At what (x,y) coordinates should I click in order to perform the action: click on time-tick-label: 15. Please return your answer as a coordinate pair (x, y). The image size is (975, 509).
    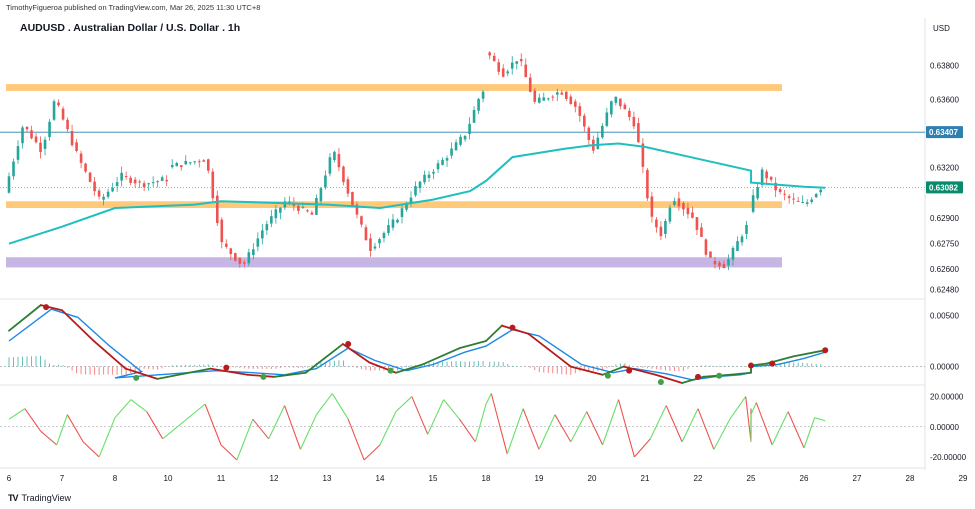
    Looking at the image, I should click on (433, 478).